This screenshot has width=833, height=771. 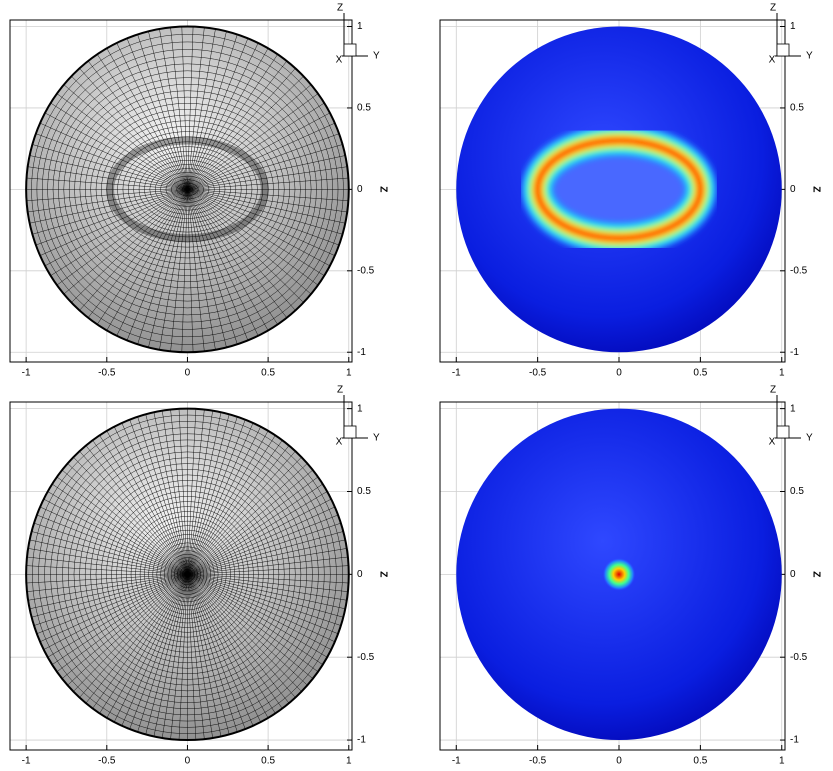 I want to click on ring-field, so click(x=619, y=189).